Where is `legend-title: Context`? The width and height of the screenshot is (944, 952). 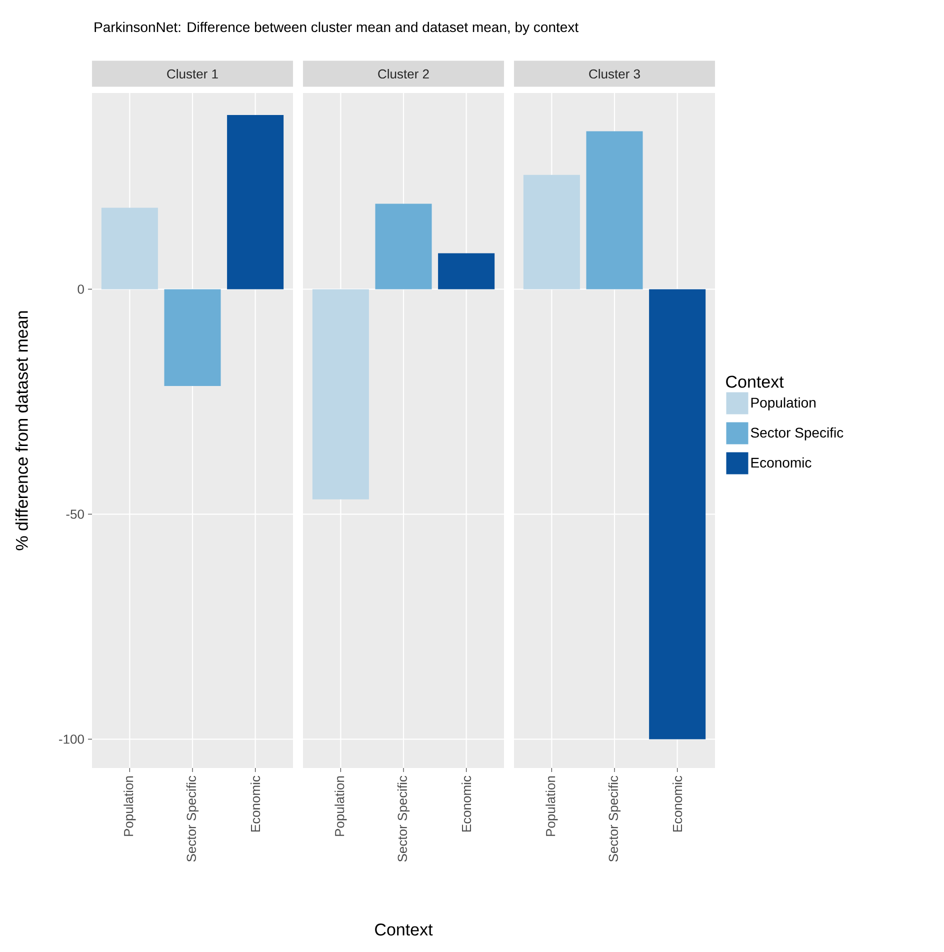
legend-title: Context is located at coordinates (755, 382).